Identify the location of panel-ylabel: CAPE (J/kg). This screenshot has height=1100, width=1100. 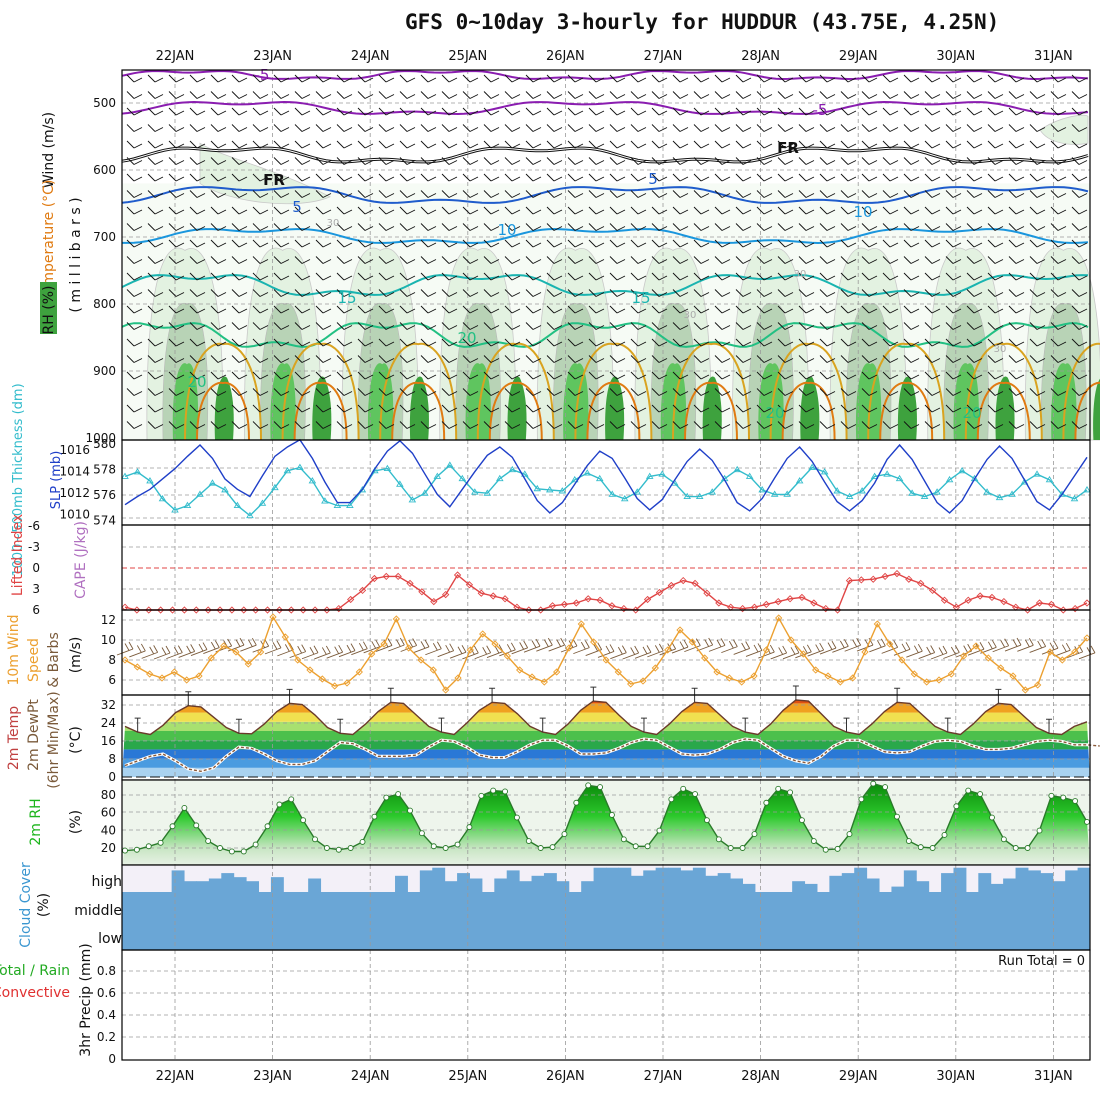
(81, 560).